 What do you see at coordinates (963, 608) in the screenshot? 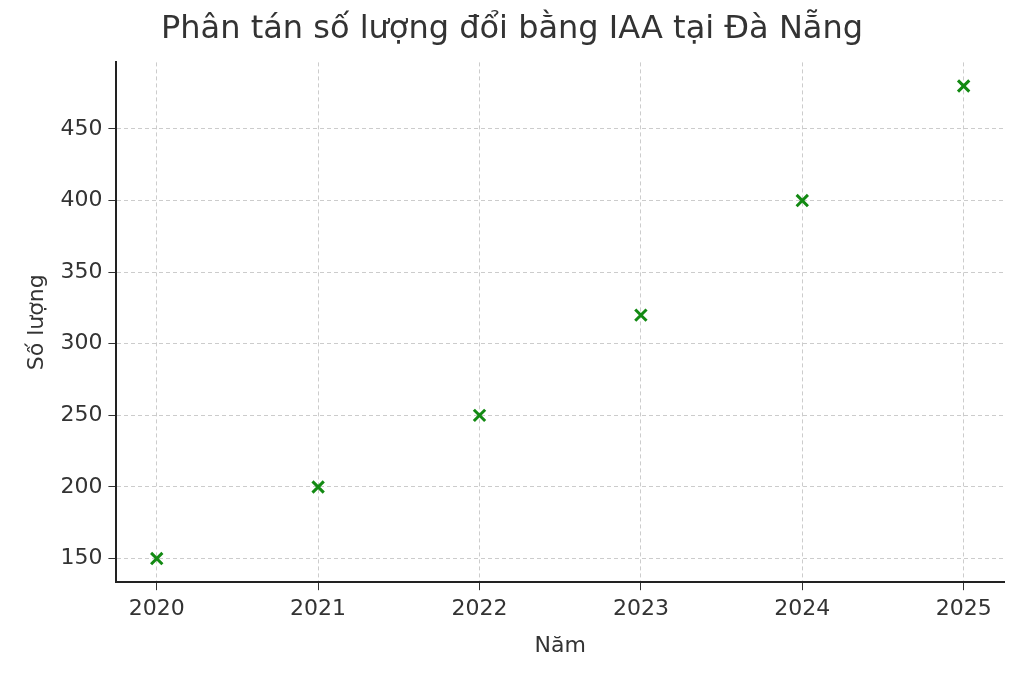
I see `x-tick-label: 2025` at bounding box center [963, 608].